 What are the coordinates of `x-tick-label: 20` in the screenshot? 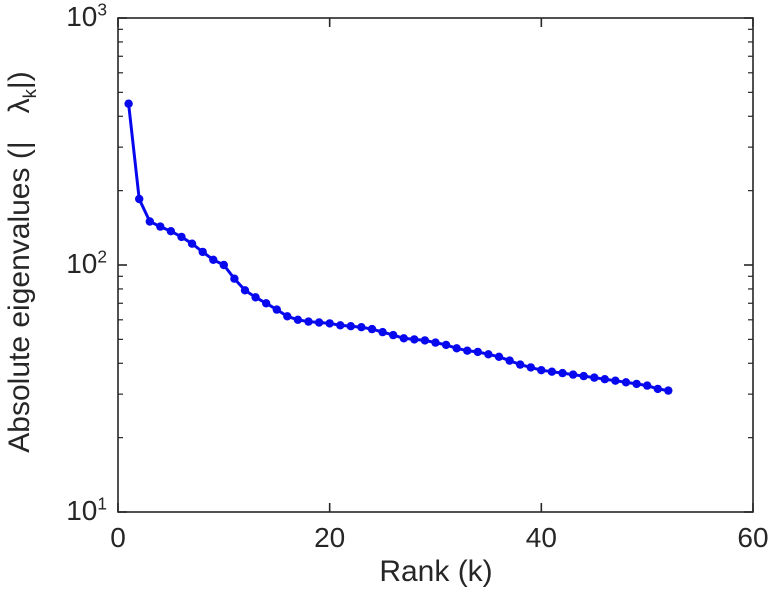 It's located at (330, 537).